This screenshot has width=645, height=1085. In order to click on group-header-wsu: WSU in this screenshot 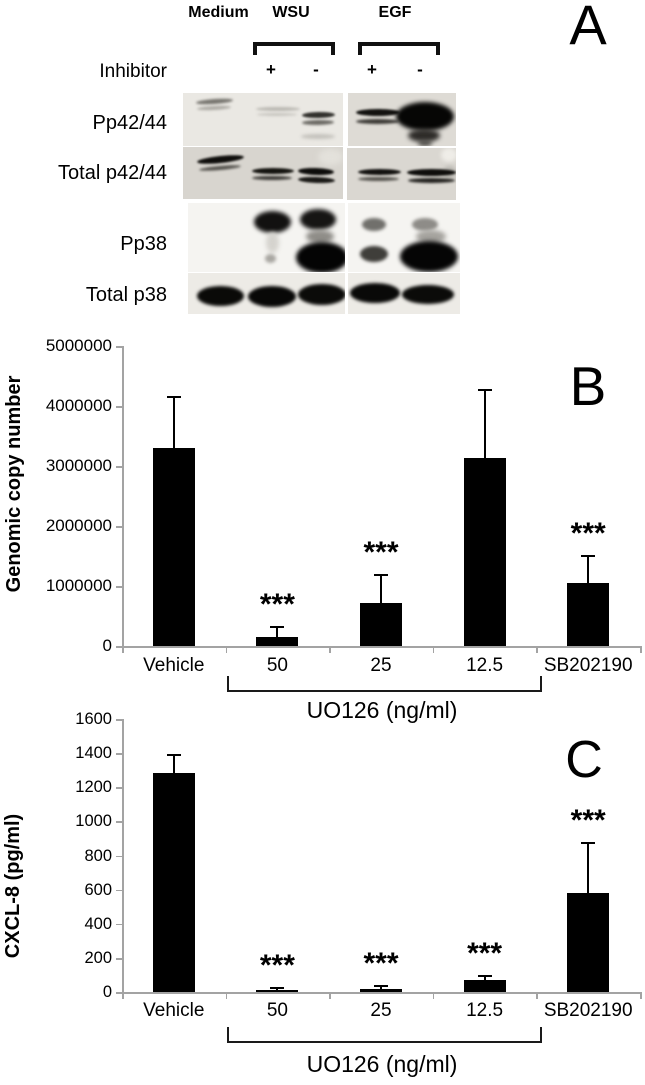, I will do `click(291, 12)`.